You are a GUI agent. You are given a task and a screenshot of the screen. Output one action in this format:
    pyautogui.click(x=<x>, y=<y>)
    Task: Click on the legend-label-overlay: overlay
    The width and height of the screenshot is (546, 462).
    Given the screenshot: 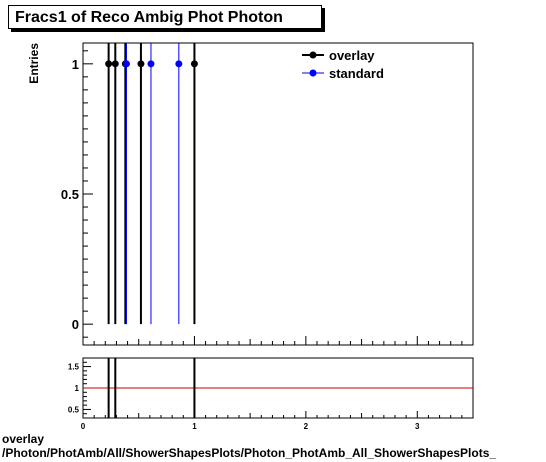 What is the action you would take?
    pyautogui.click(x=352, y=55)
    